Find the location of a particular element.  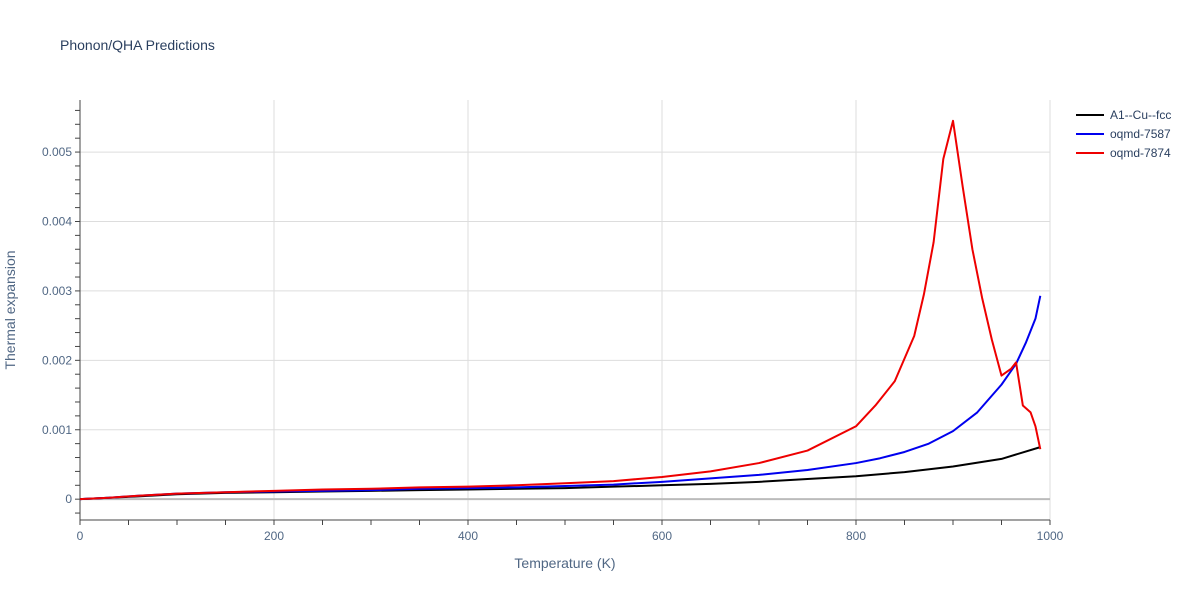

legend-label-A1--Cu--fcc: A1--Cu--fcc is located at coordinates (1140, 115).